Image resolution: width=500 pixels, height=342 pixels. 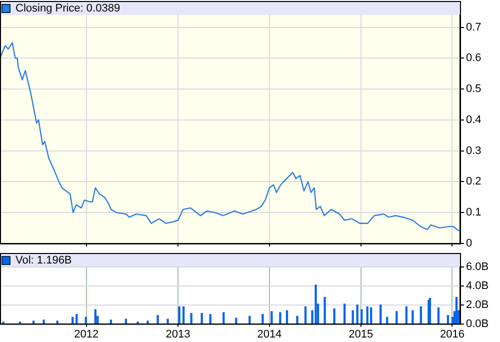 I want to click on x-tick-label: 2013, so click(x=178, y=334).